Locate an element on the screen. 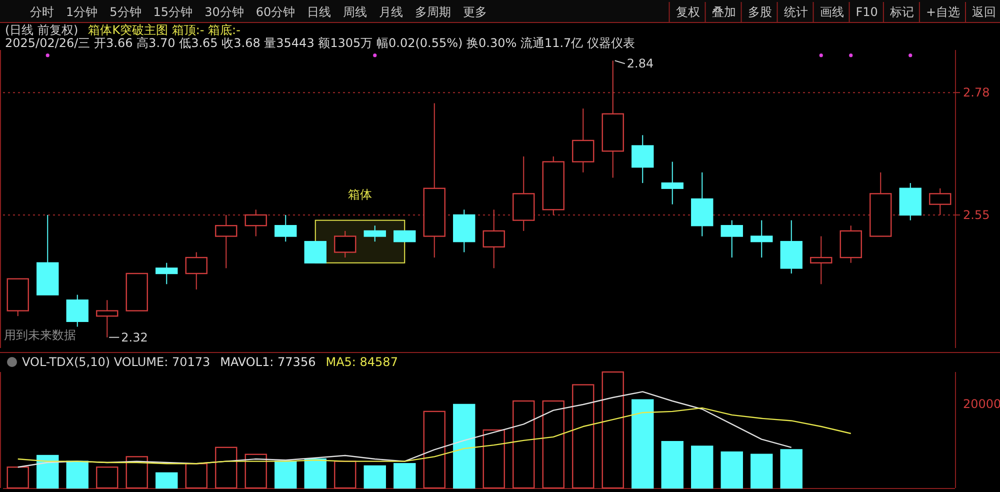 This screenshot has height=492, width=1000. text: 返回 is located at coordinates (984, 12).